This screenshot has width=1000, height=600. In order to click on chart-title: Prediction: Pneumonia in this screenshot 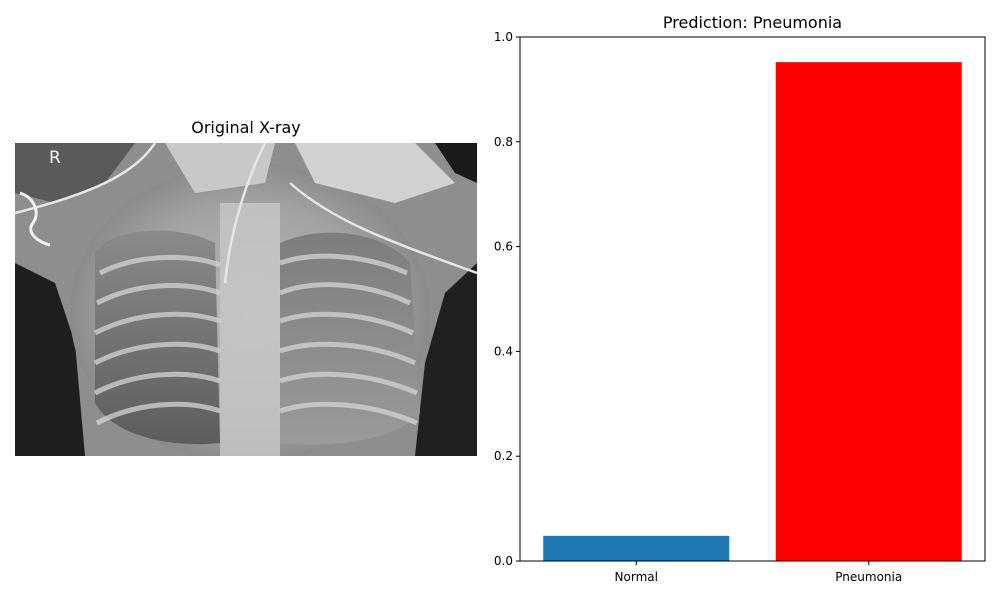, I will do `click(752, 22)`.